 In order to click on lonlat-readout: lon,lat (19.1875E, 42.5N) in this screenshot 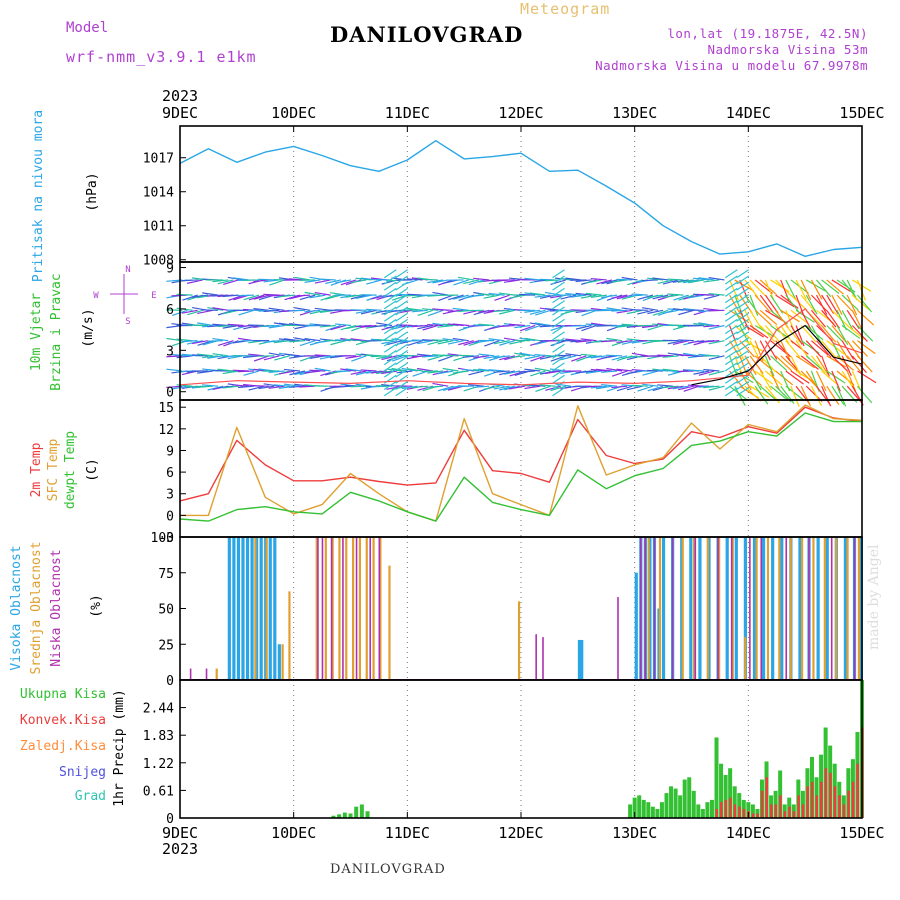, I will do `click(767, 33)`.